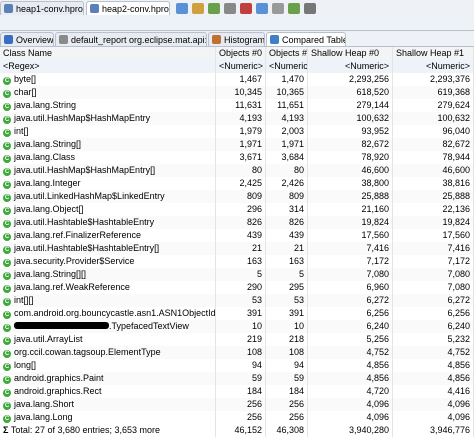 The width and height of the screenshot is (474, 437). Describe the element at coordinates (241, 170) in the screenshot. I see `table-cell: 80` at that location.